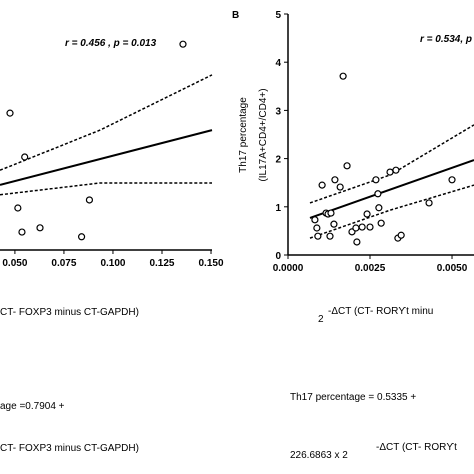 This screenshot has height=474, width=474. I want to click on x-tick-label: 0.125, so click(161, 263).